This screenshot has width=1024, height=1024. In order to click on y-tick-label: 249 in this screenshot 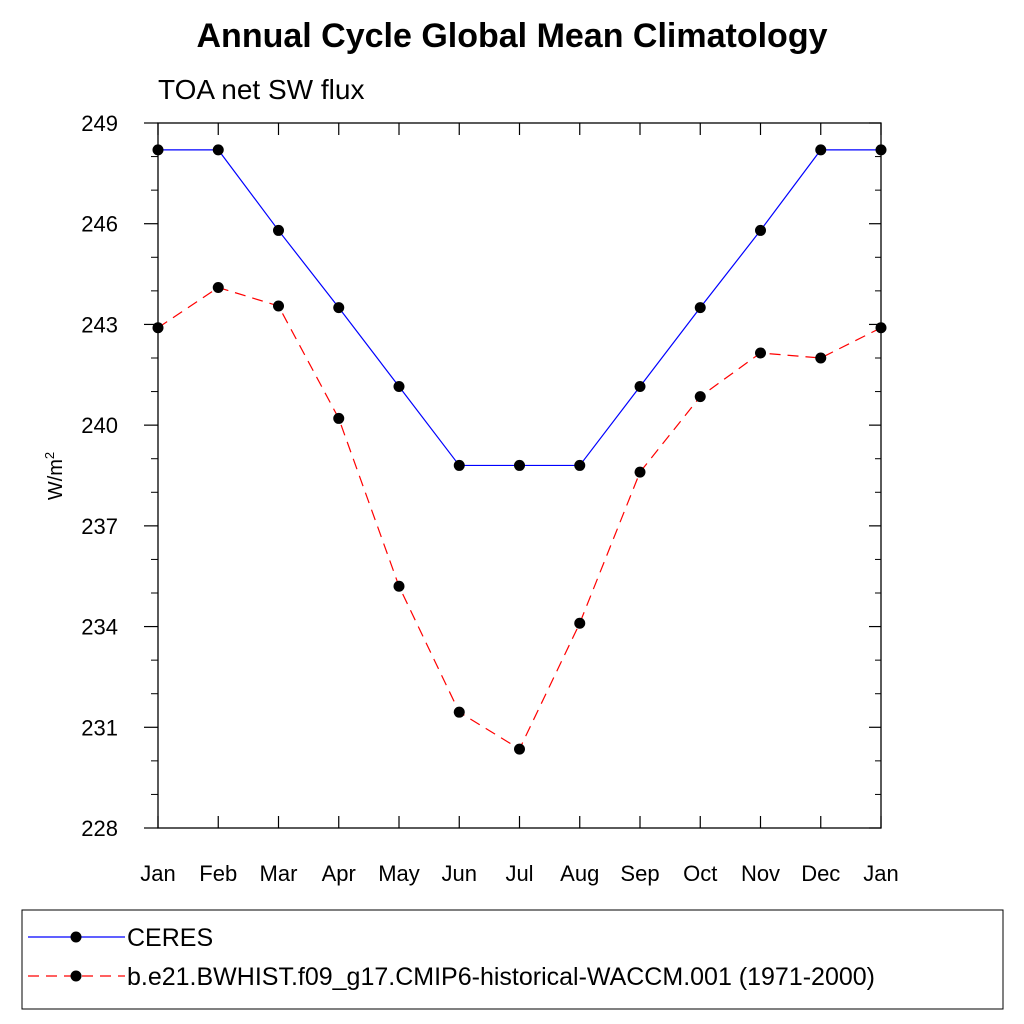, I will do `click(99, 123)`.